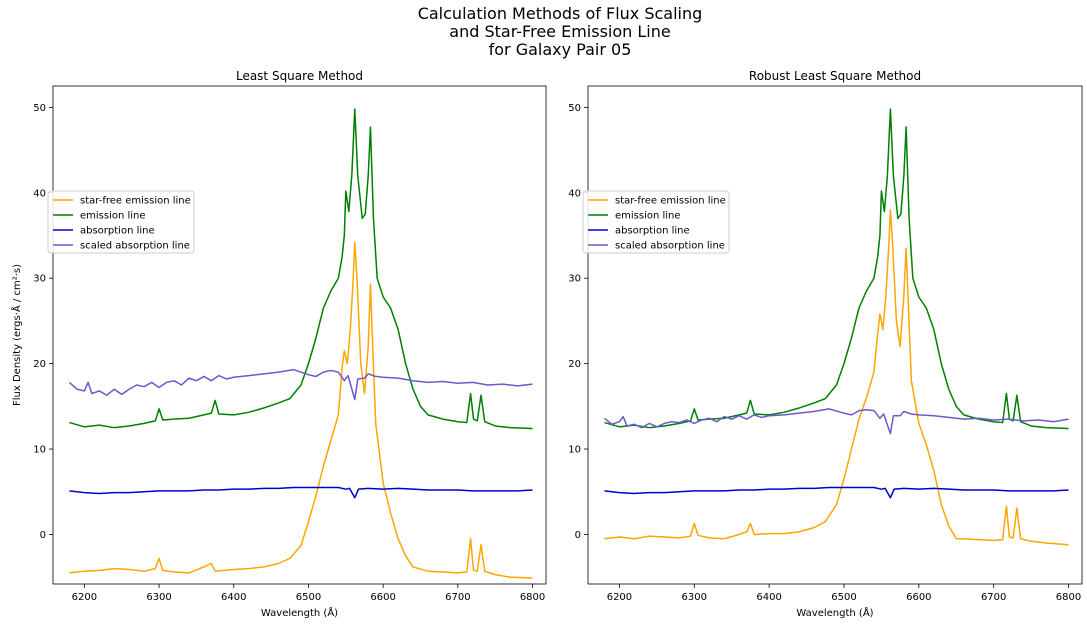 The image size is (1087, 628). I want to click on y-axis-label: Flux Density (ergs·Å / cm²·s), so click(16, 335).